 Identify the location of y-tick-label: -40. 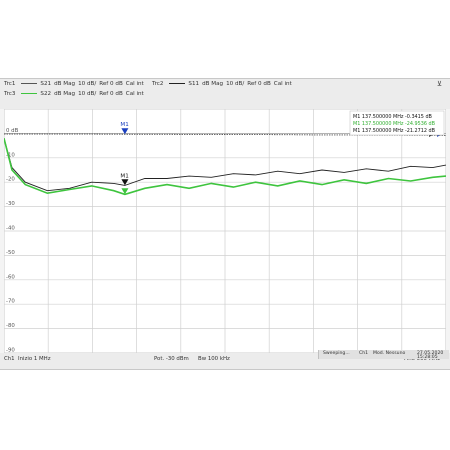
(10, 229).